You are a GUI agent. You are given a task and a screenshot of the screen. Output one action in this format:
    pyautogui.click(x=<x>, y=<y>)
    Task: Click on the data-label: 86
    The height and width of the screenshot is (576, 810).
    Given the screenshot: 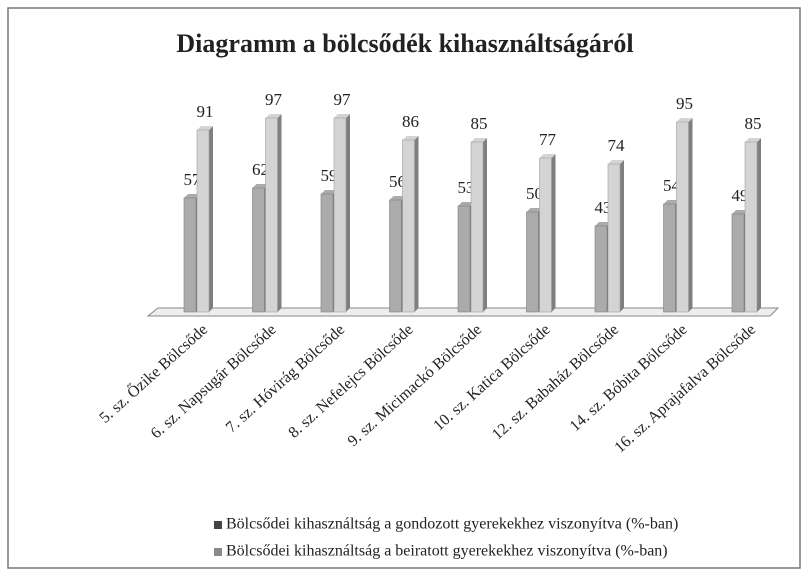 What is the action you would take?
    pyautogui.click(x=410, y=121)
    